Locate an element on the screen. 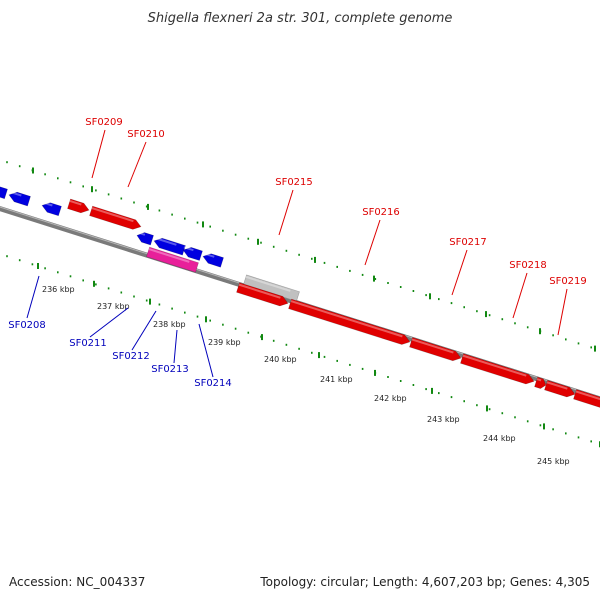 This screenshot has width=600, height=600. gene-label-forward: SF0209 is located at coordinates (104, 122).